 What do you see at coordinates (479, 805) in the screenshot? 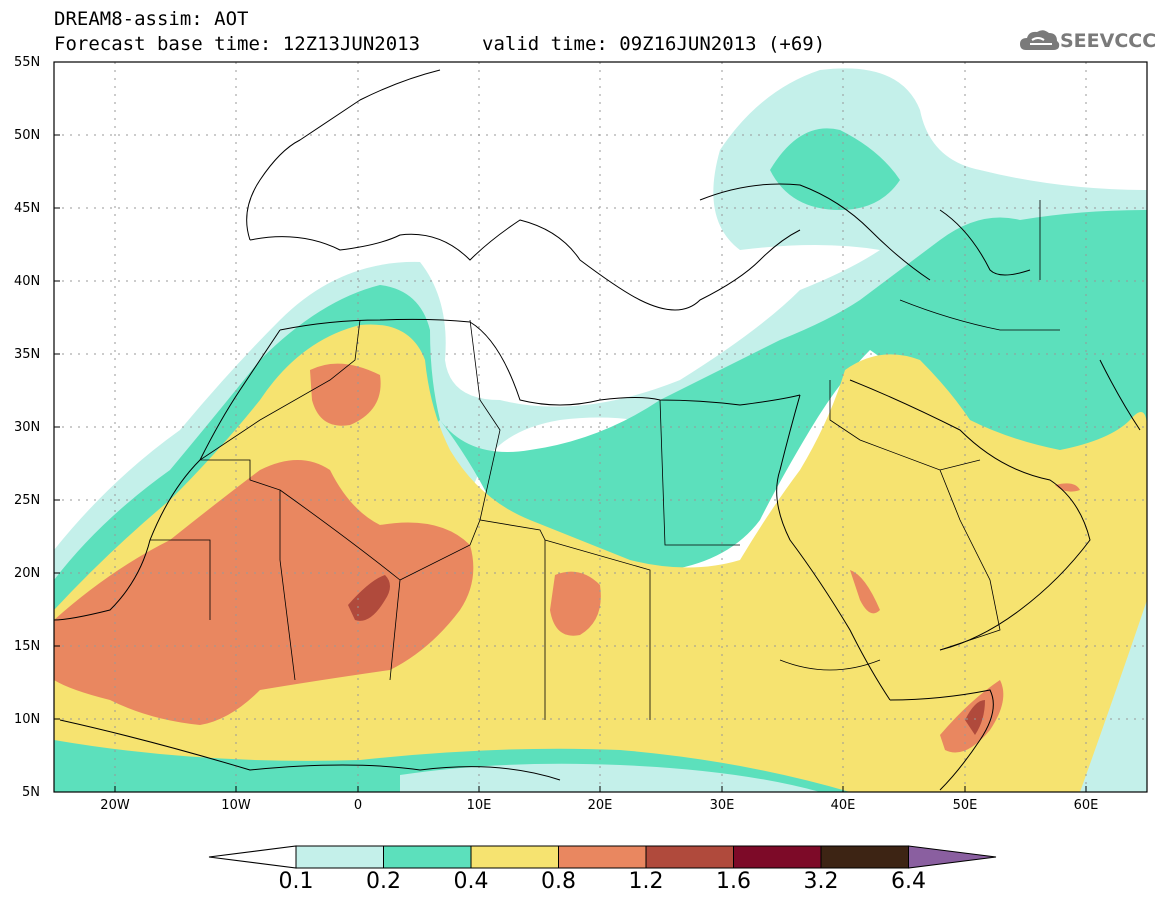
I see `lon-label-10e: 10E` at bounding box center [479, 805].